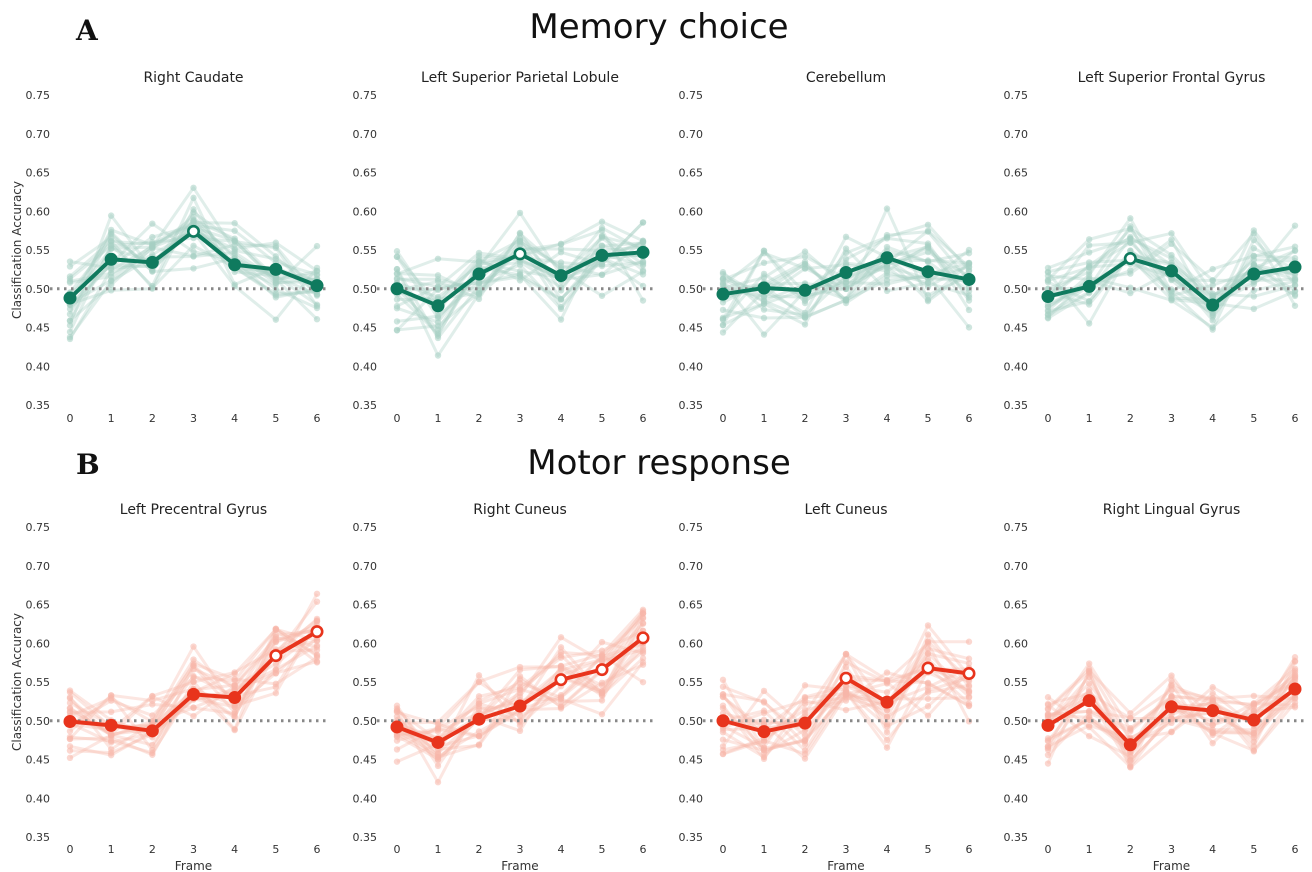  What do you see at coordinates (38, 837) in the screenshot?
I see `y-tick-label: 0.35` at bounding box center [38, 837].